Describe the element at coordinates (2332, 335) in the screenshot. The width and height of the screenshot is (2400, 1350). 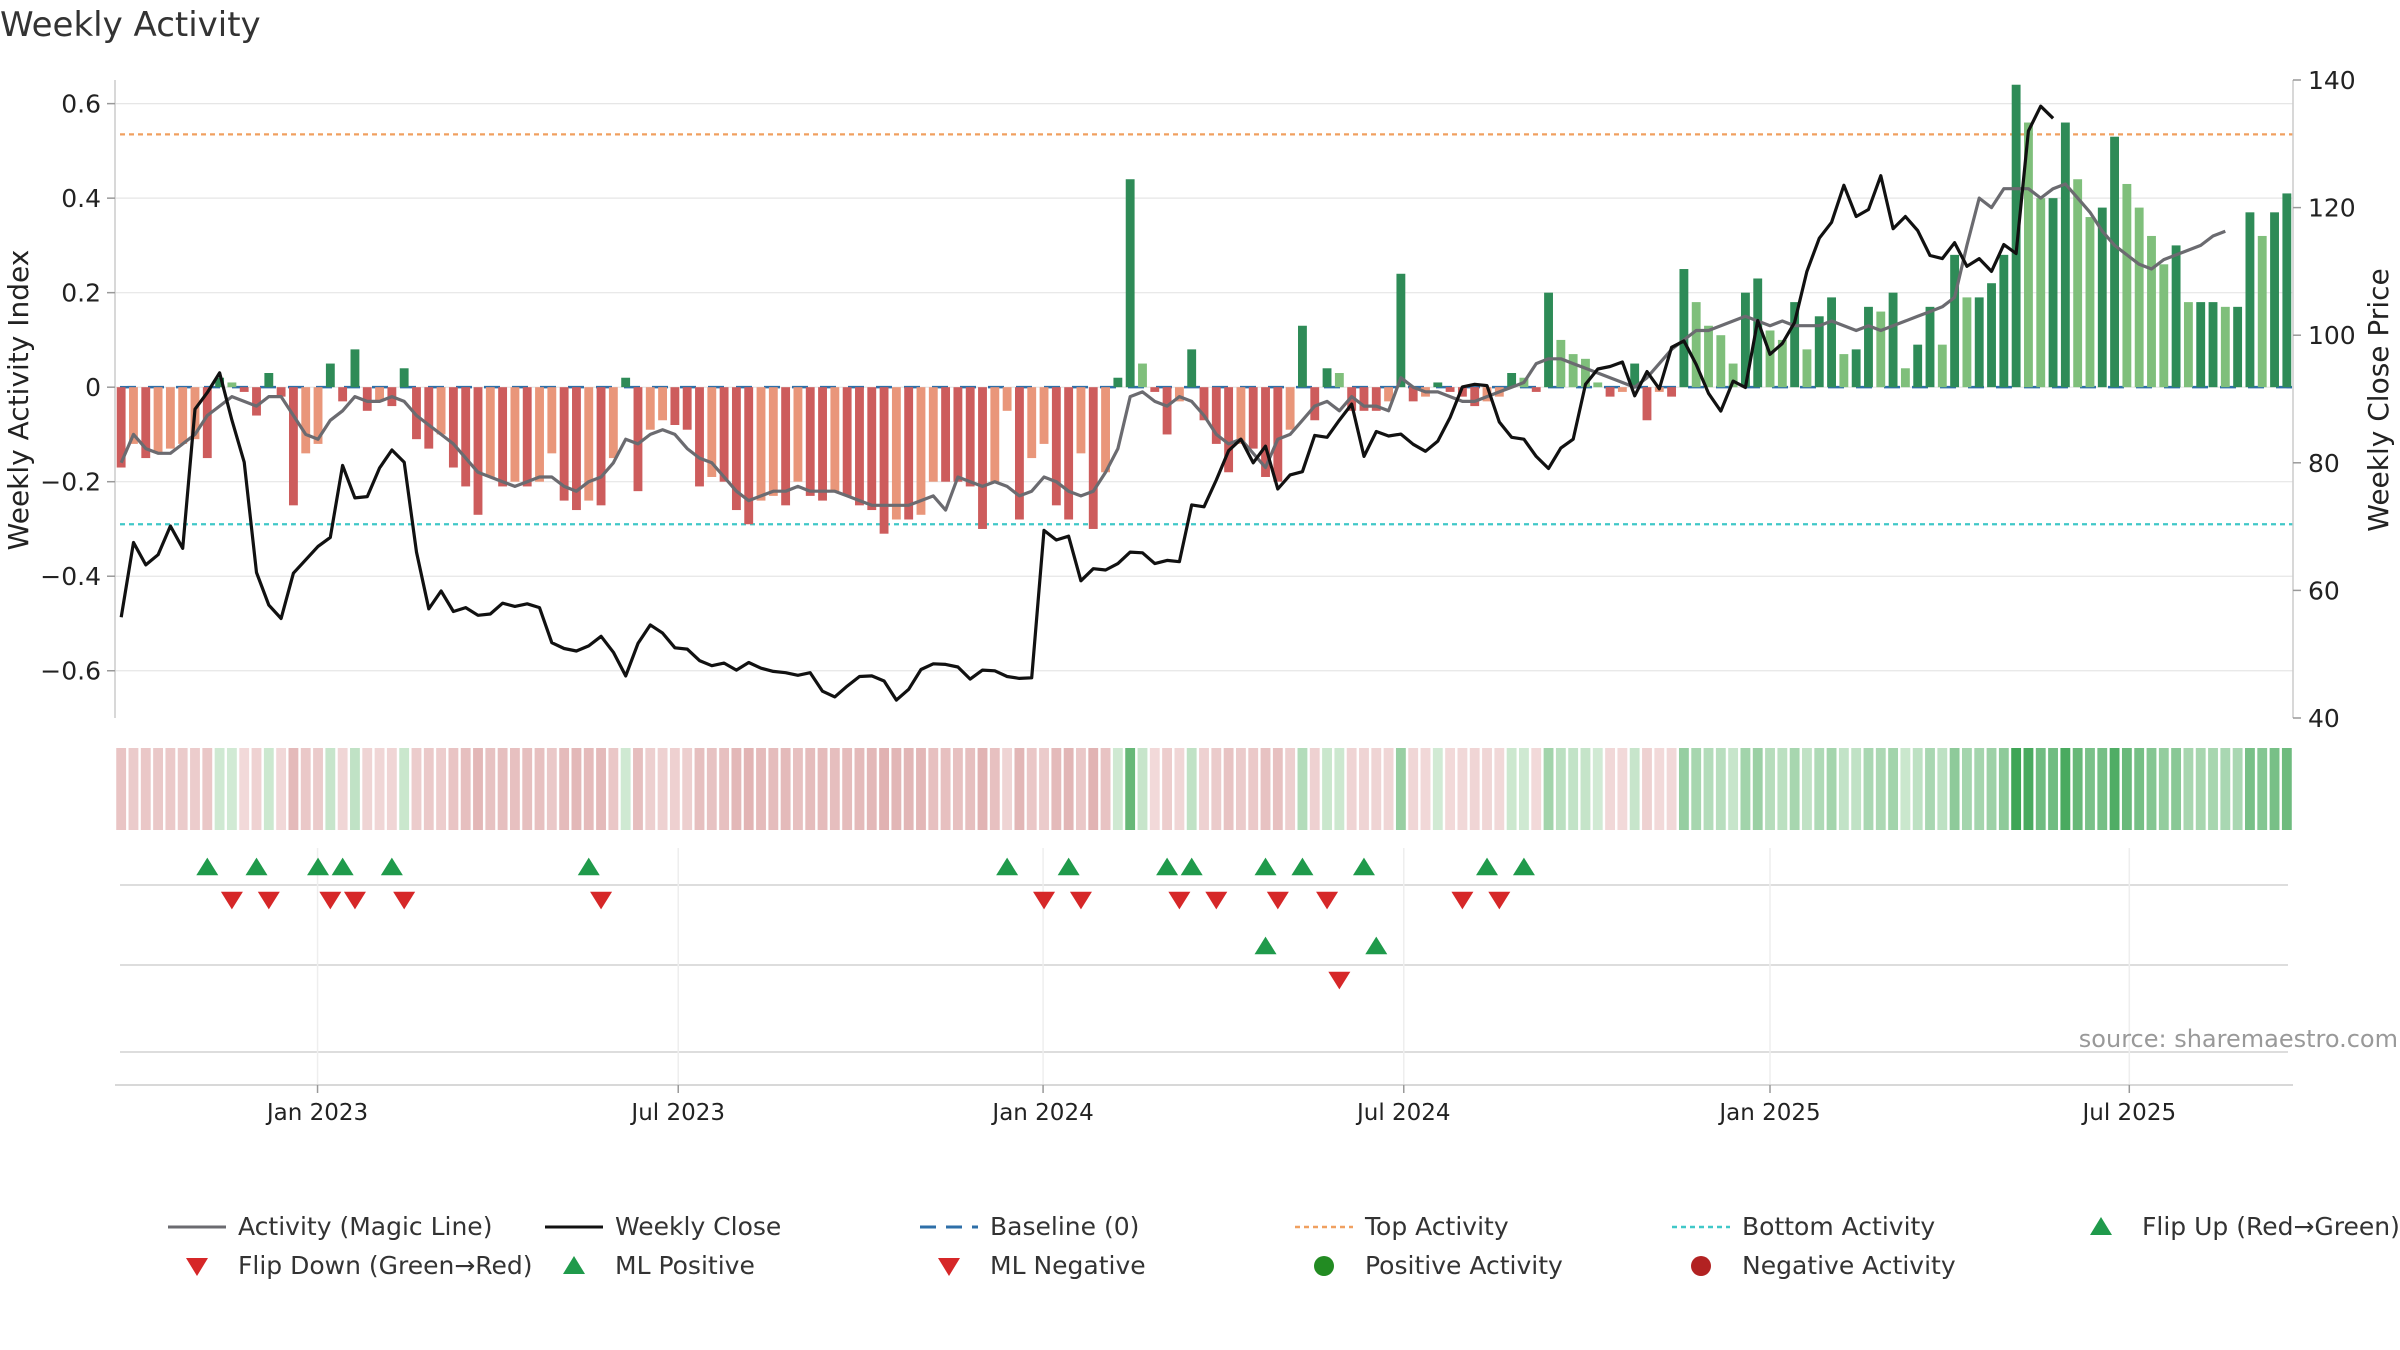
I see `right-tick-label: 100` at that location.